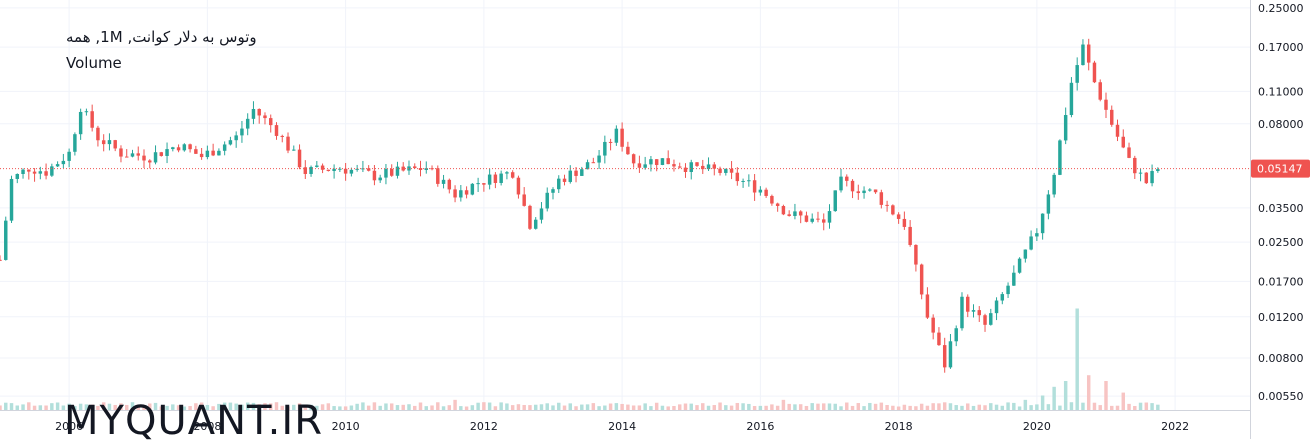  What do you see at coordinates (207, 426) in the screenshot?
I see `x-tick-label: 2008` at bounding box center [207, 426].